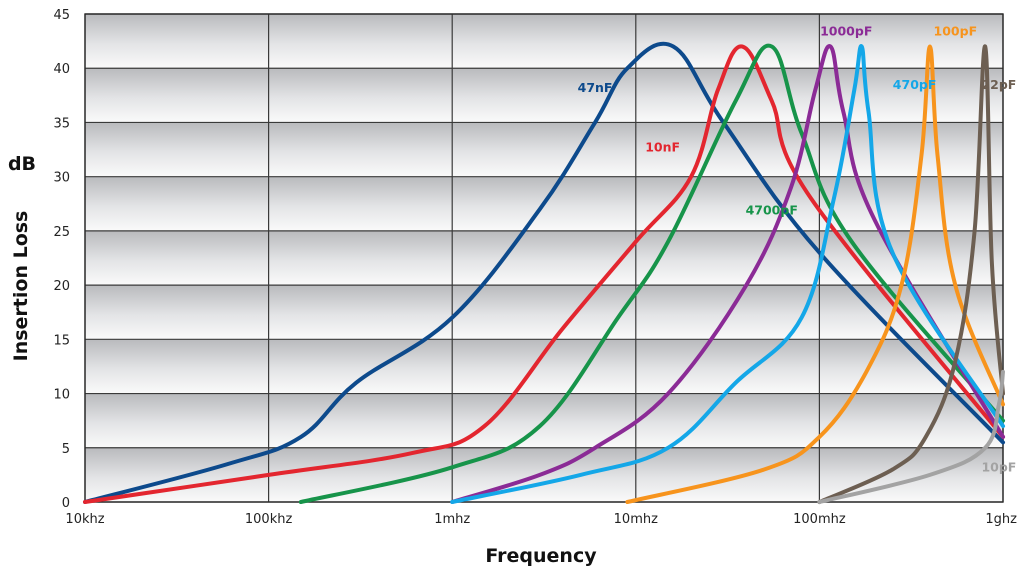  What do you see at coordinates (452, 519) in the screenshot?
I see `x-tick-label: 1mhz` at bounding box center [452, 519].